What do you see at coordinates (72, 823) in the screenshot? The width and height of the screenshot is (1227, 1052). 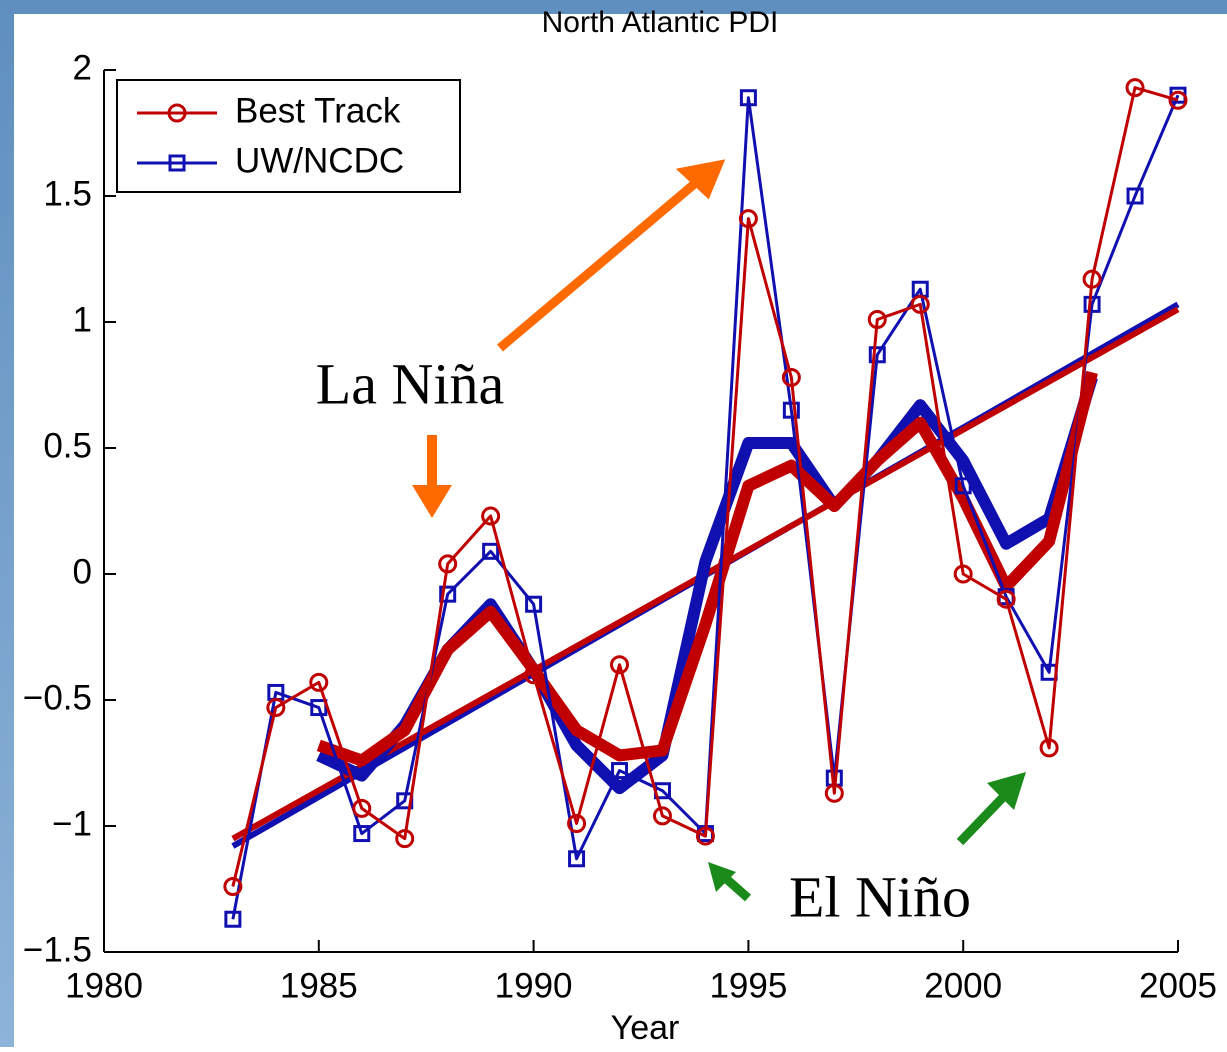 I see `y-tick-label: −1` at bounding box center [72, 823].